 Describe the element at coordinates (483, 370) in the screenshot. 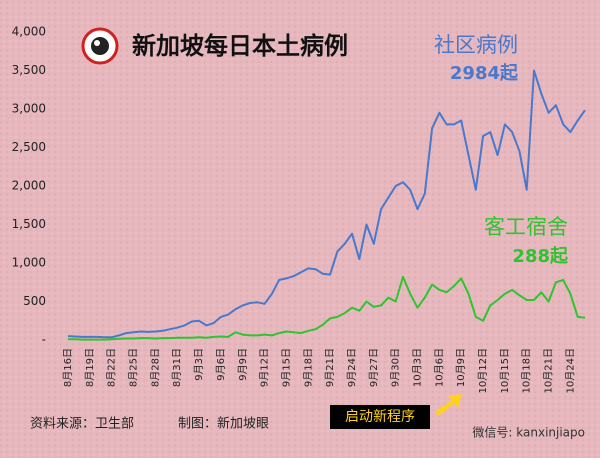

I see `x-tick-label: 10月12日` at that location.